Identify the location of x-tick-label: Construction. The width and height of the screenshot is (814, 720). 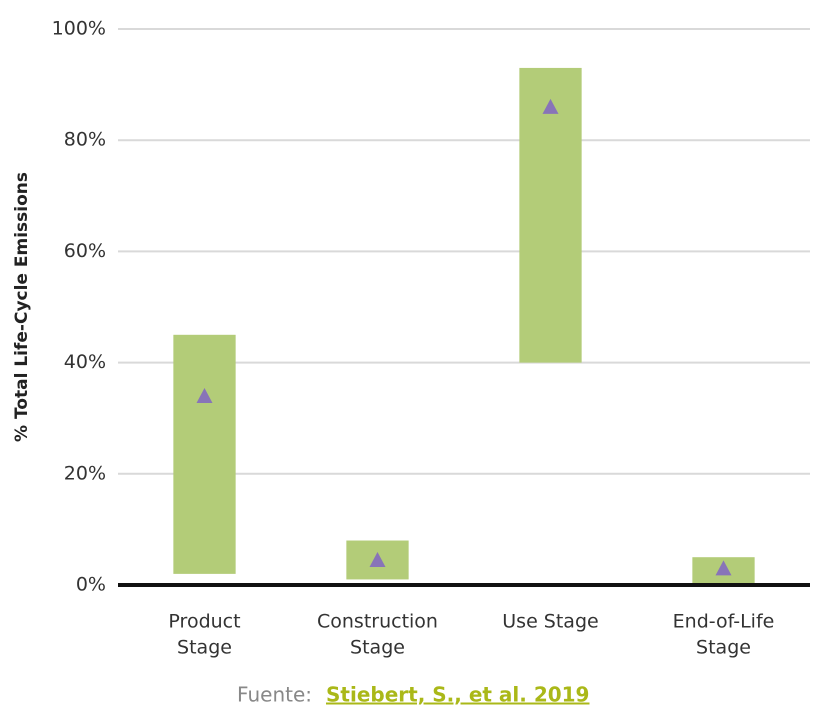
(377, 622).